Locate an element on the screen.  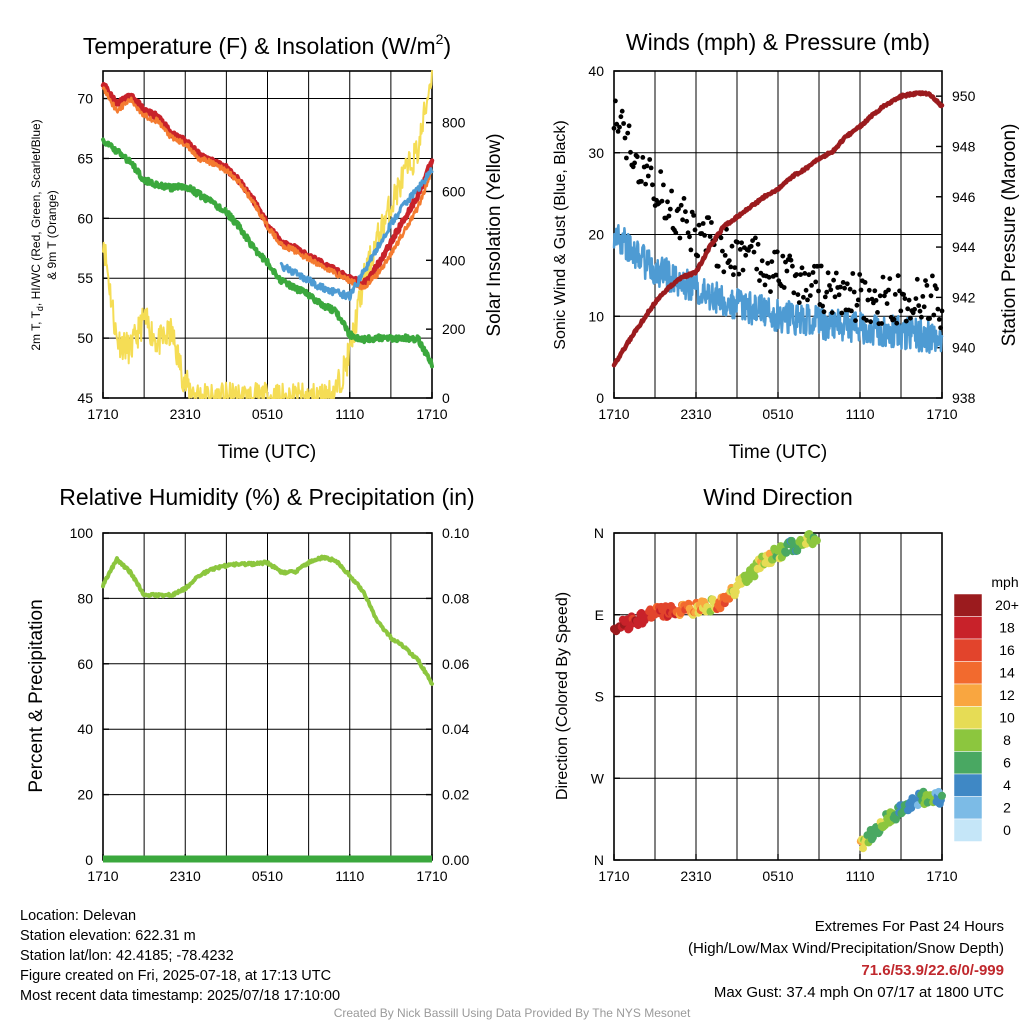
legend-label: 14 is located at coordinates (1007, 673).